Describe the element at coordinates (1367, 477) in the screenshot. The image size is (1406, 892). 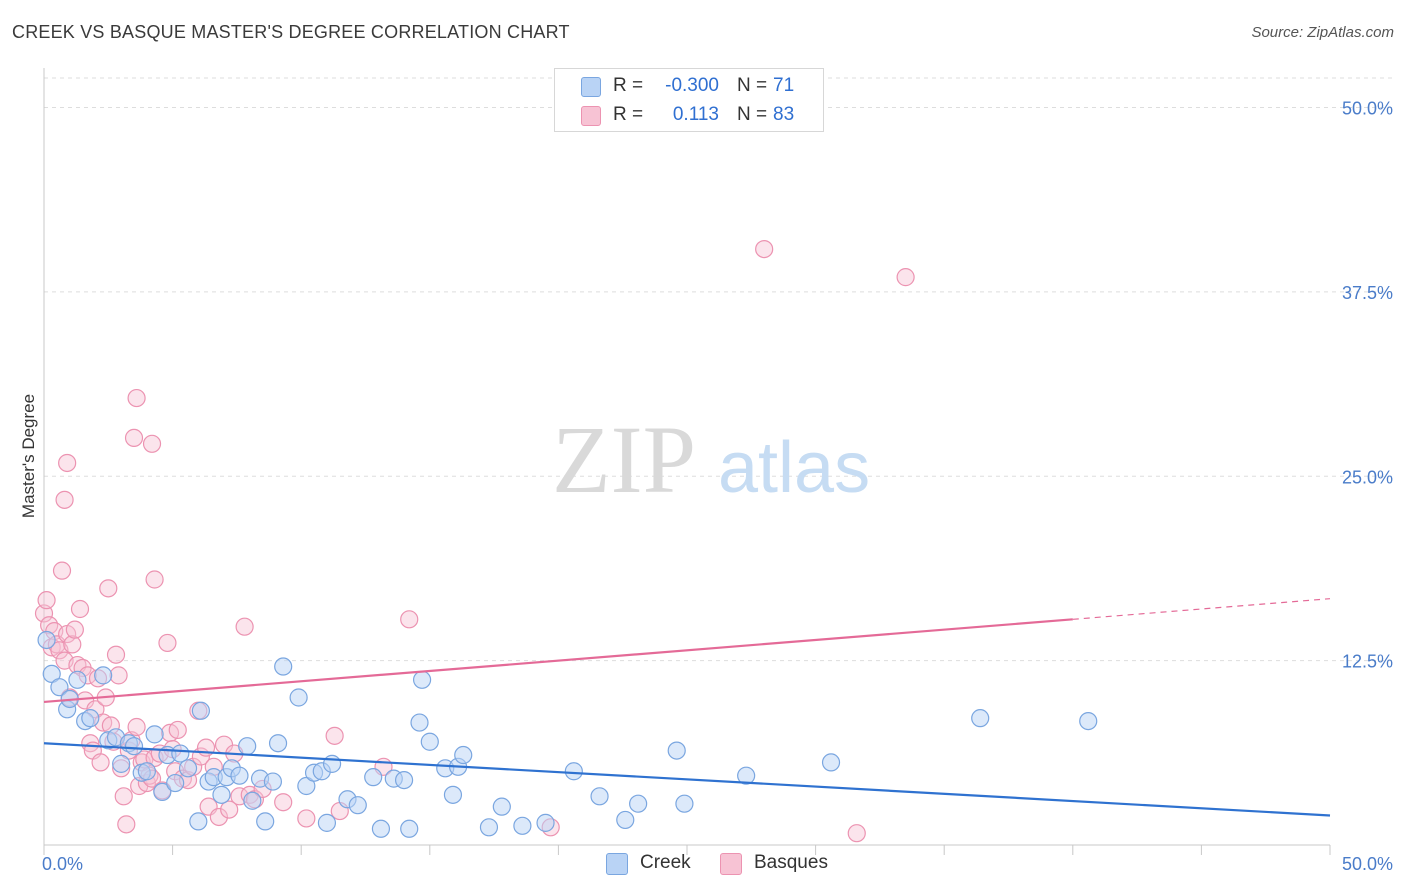
I see `y-tick-label: 25.0%` at that location.